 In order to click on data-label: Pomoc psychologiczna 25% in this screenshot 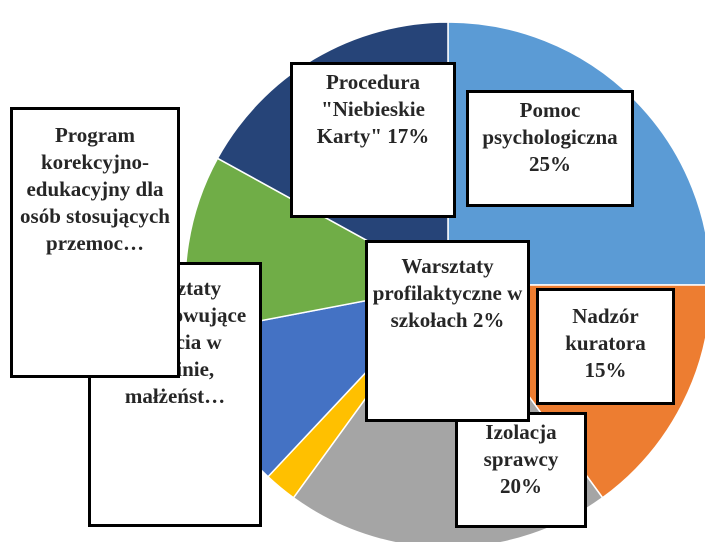, I will do `click(550, 148)`.